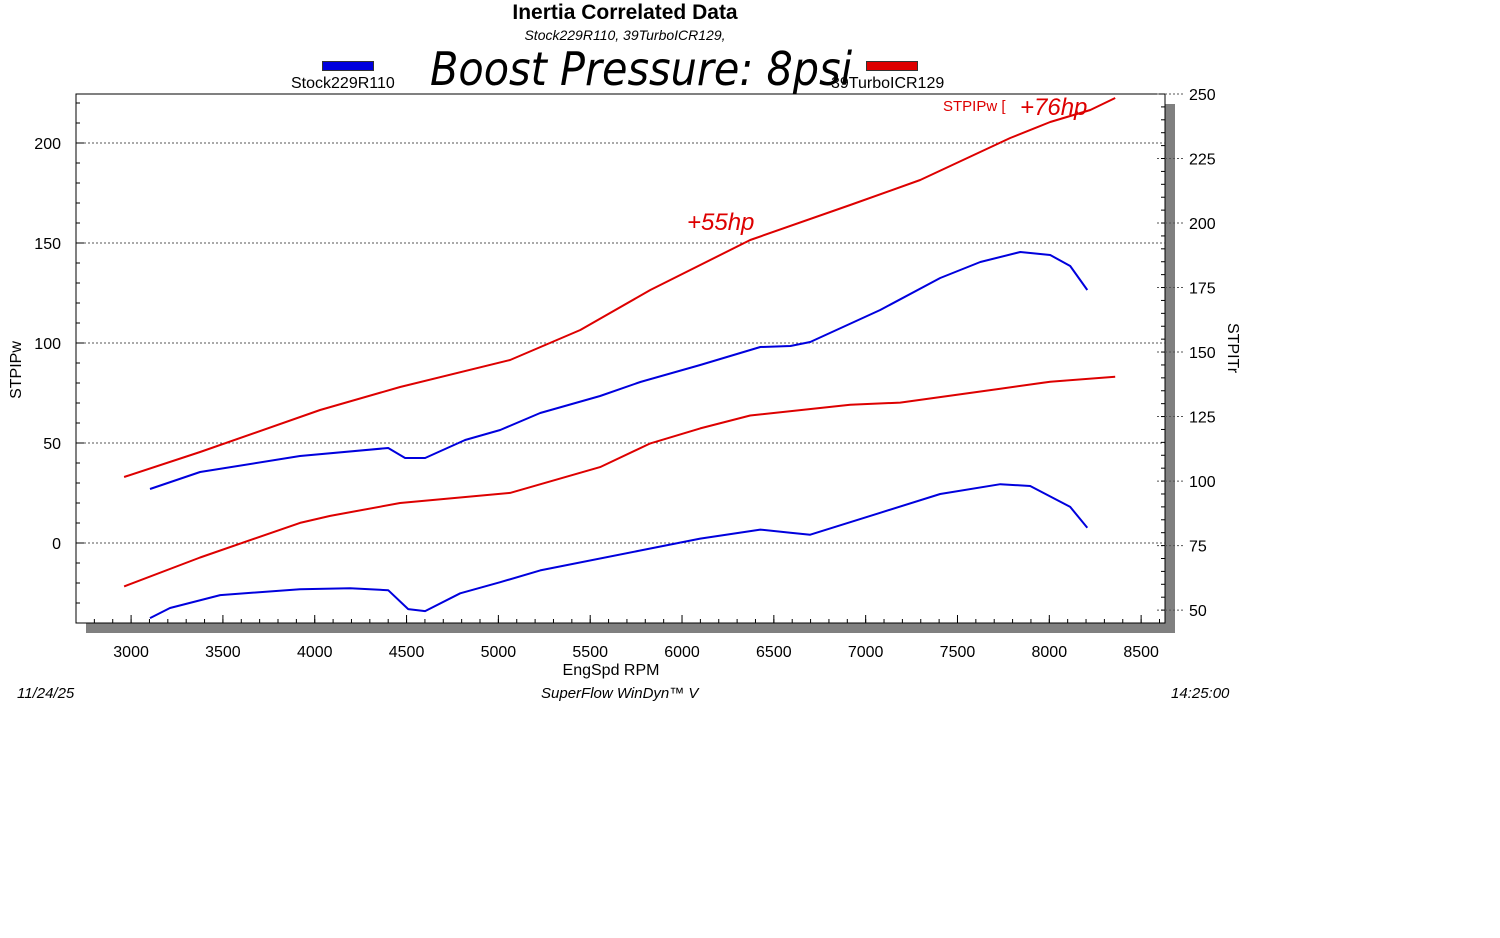  Describe the element at coordinates (1141, 652) in the screenshot. I see `x-tick-label: 8500` at that location.